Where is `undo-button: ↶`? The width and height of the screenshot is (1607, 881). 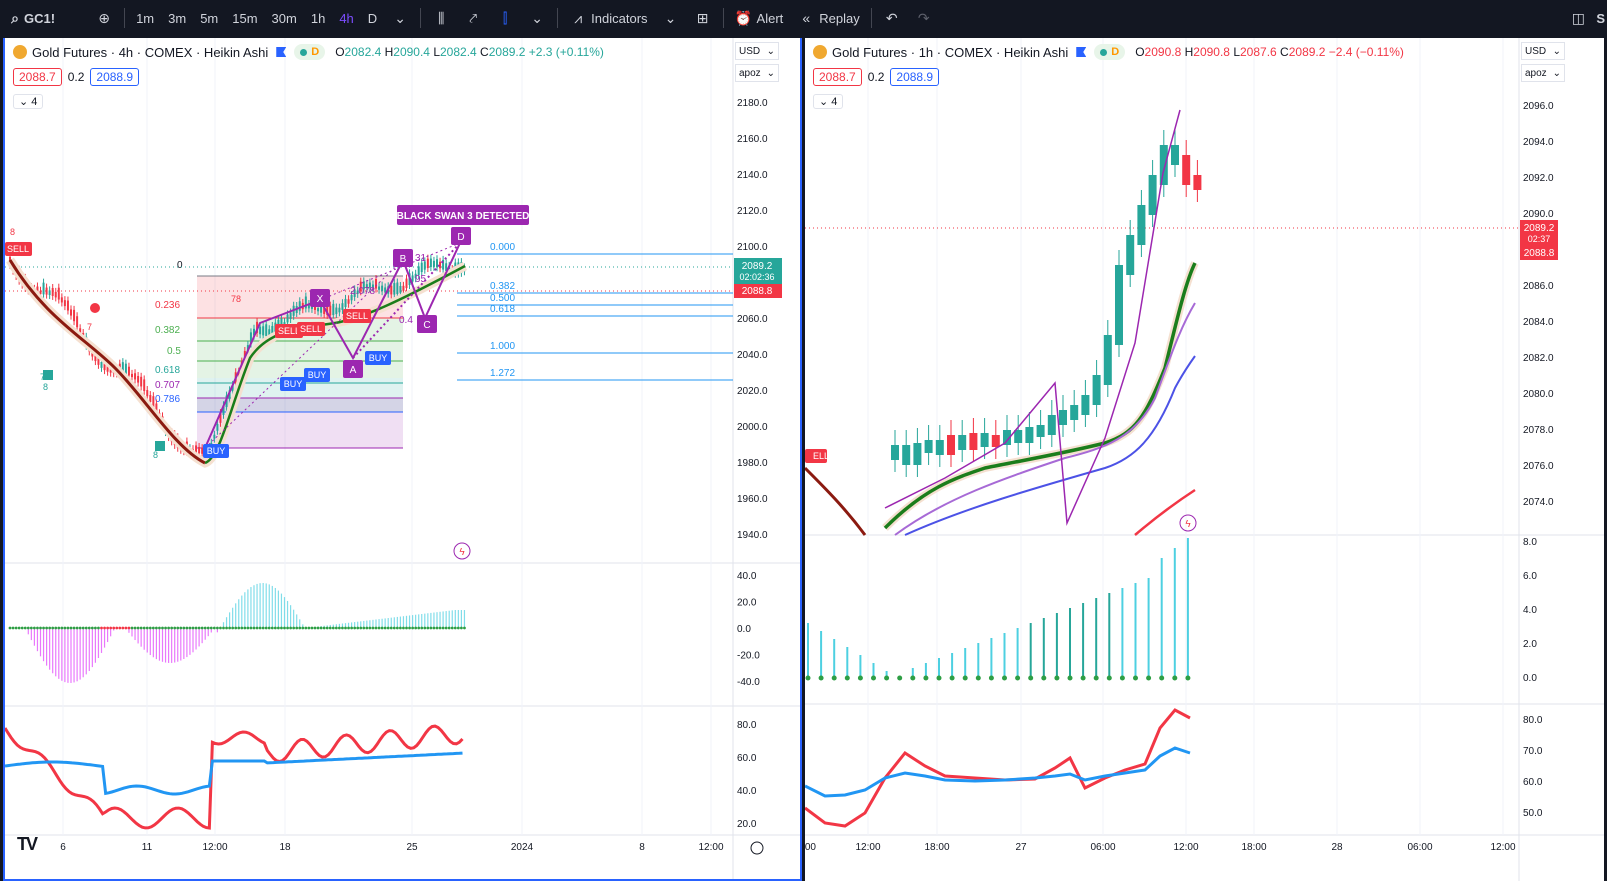 undo-button: ↶ is located at coordinates (892, 18).